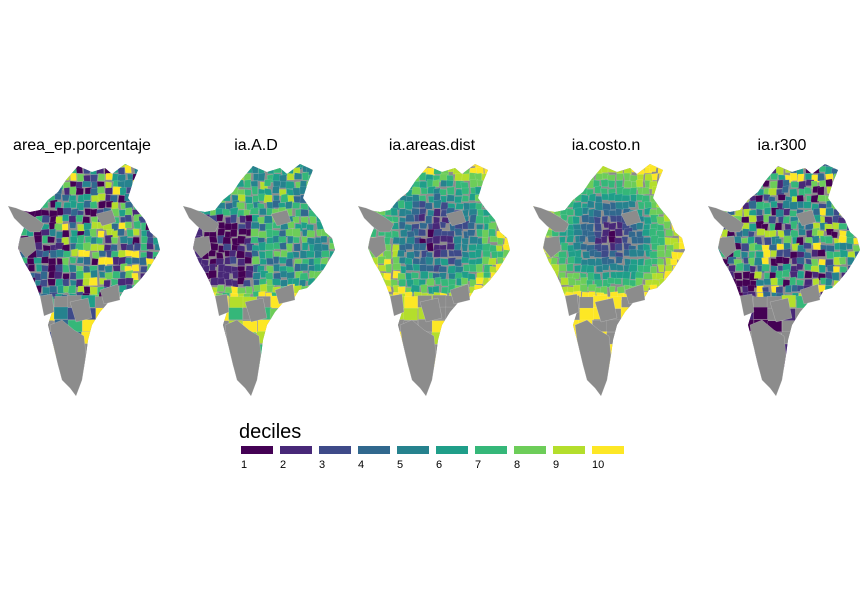 Image resolution: width=864 pixels, height=604 pixels. Describe the element at coordinates (47, 305) in the screenshot. I see `na-zone` at that location.